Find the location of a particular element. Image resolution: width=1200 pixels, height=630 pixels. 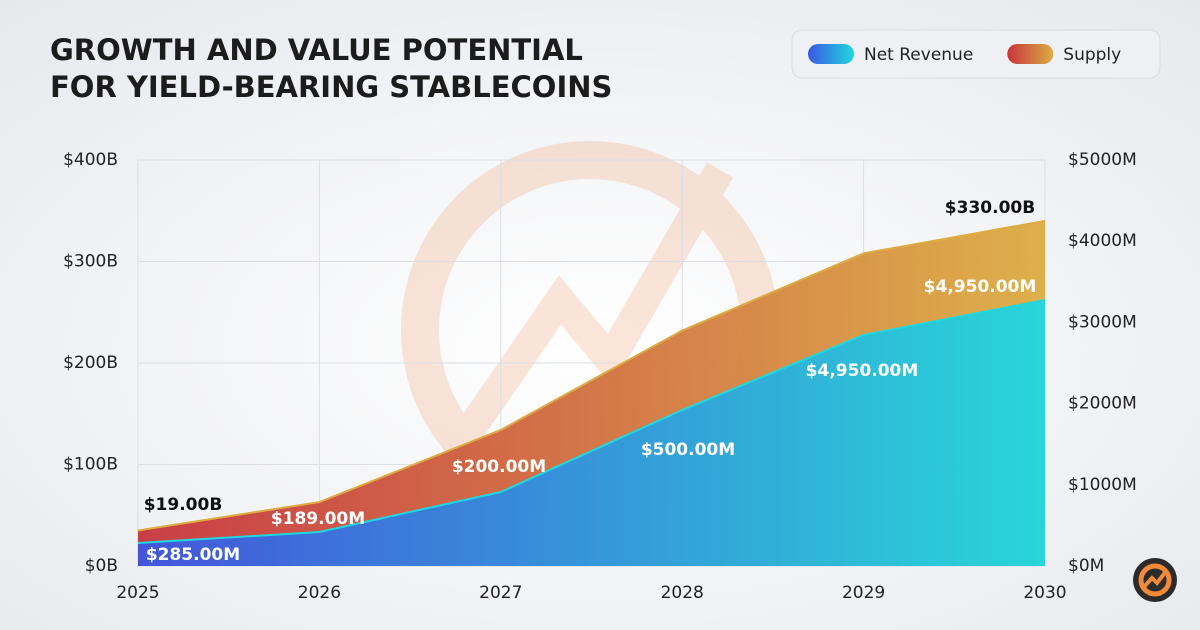

legend-label: Net Revenue is located at coordinates (918, 55).